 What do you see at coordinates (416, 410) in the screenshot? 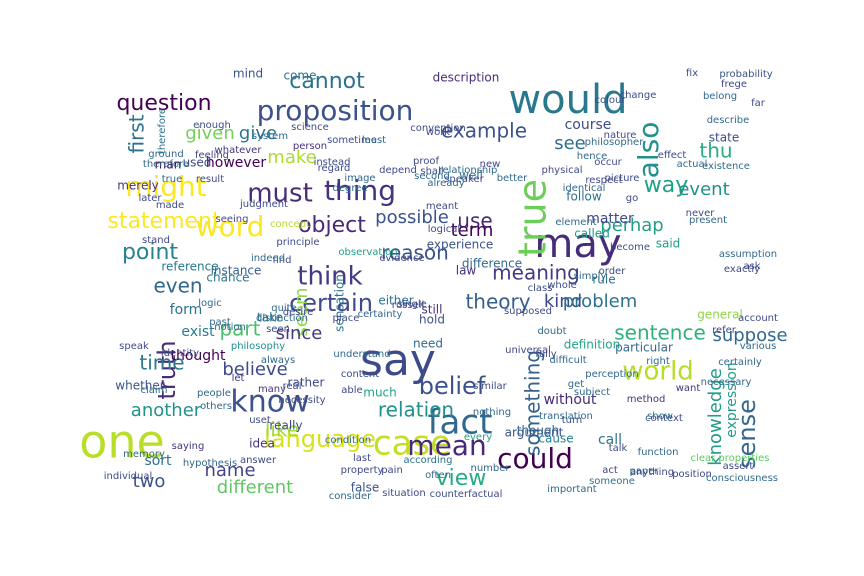
I see `cloud-word: relation` at bounding box center [416, 410].